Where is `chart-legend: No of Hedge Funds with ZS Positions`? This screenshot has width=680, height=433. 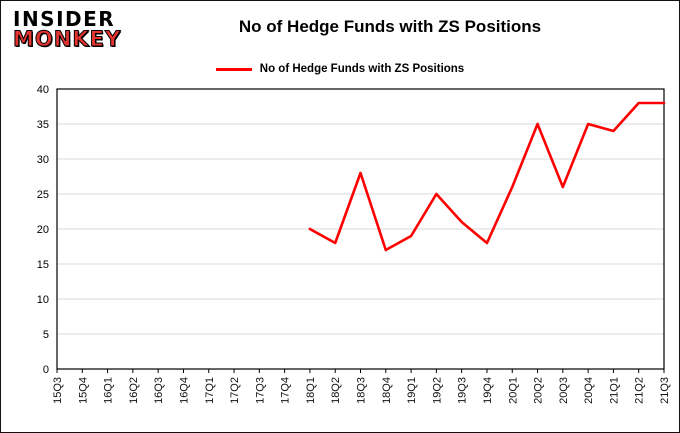 chart-legend: No of Hedge Funds with ZS Positions is located at coordinates (340, 69).